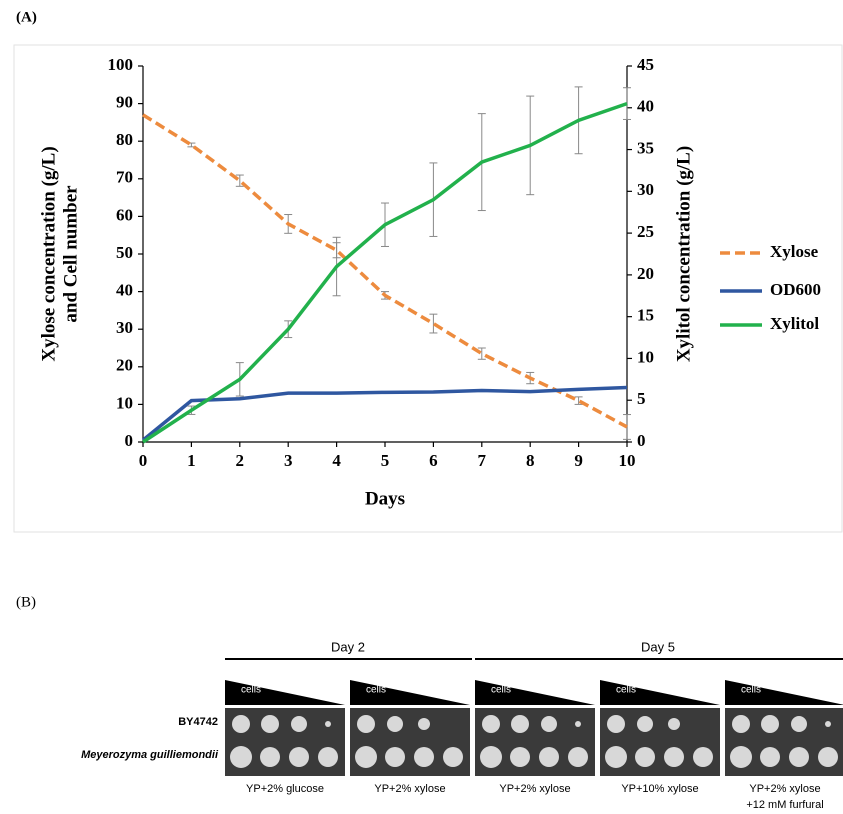 The width and height of the screenshot is (843, 814). What do you see at coordinates (794, 251) in the screenshot?
I see `legend-label: Xylose` at bounding box center [794, 251].